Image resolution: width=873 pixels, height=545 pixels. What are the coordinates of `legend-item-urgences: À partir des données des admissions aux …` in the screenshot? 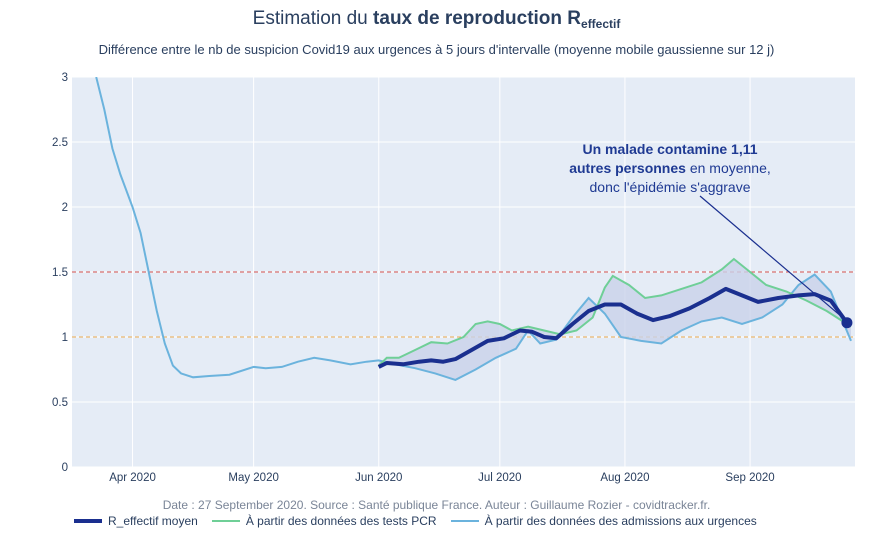 It's located at (603, 521).